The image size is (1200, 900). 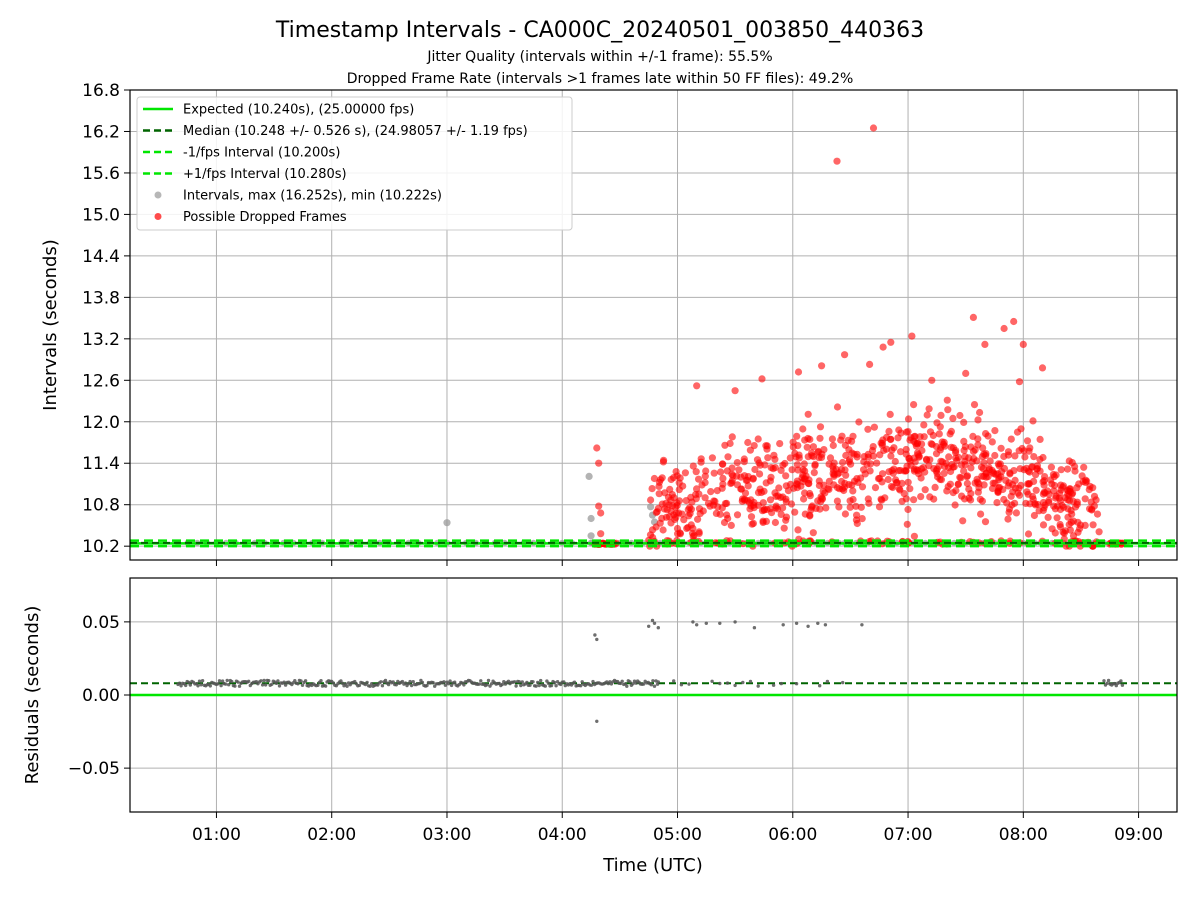 I want to click on top-y-axis-label: Intervals (seconds), so click(x=50, y=325).